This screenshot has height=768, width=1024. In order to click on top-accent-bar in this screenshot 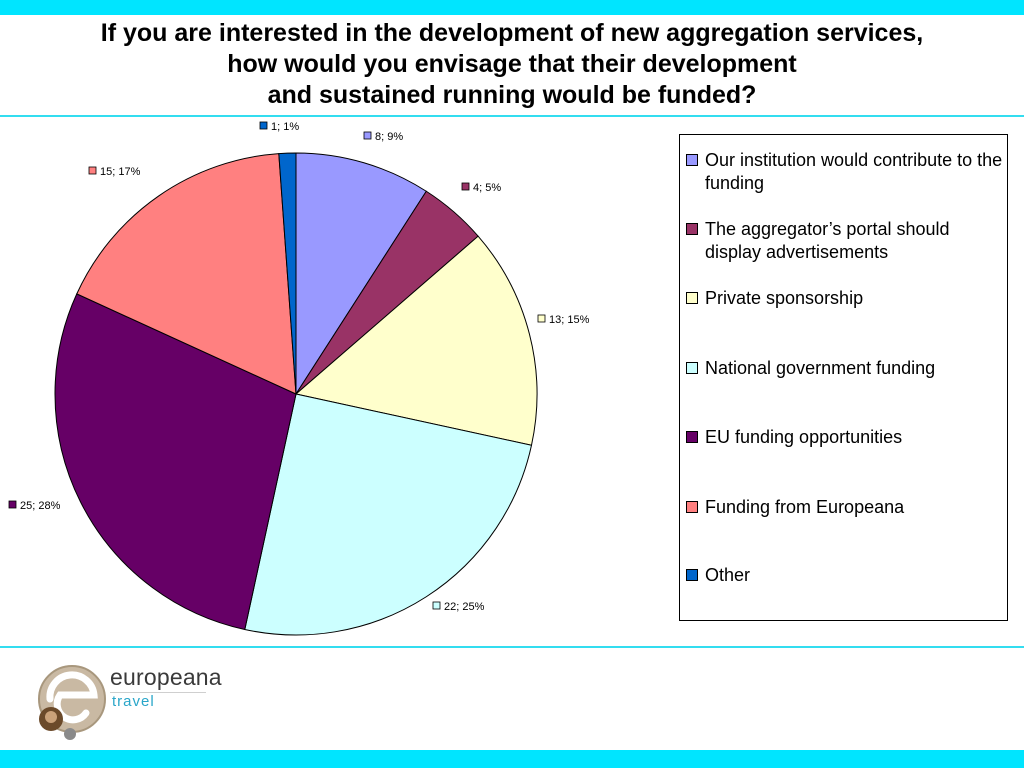, I will do `click(512, 7)`.